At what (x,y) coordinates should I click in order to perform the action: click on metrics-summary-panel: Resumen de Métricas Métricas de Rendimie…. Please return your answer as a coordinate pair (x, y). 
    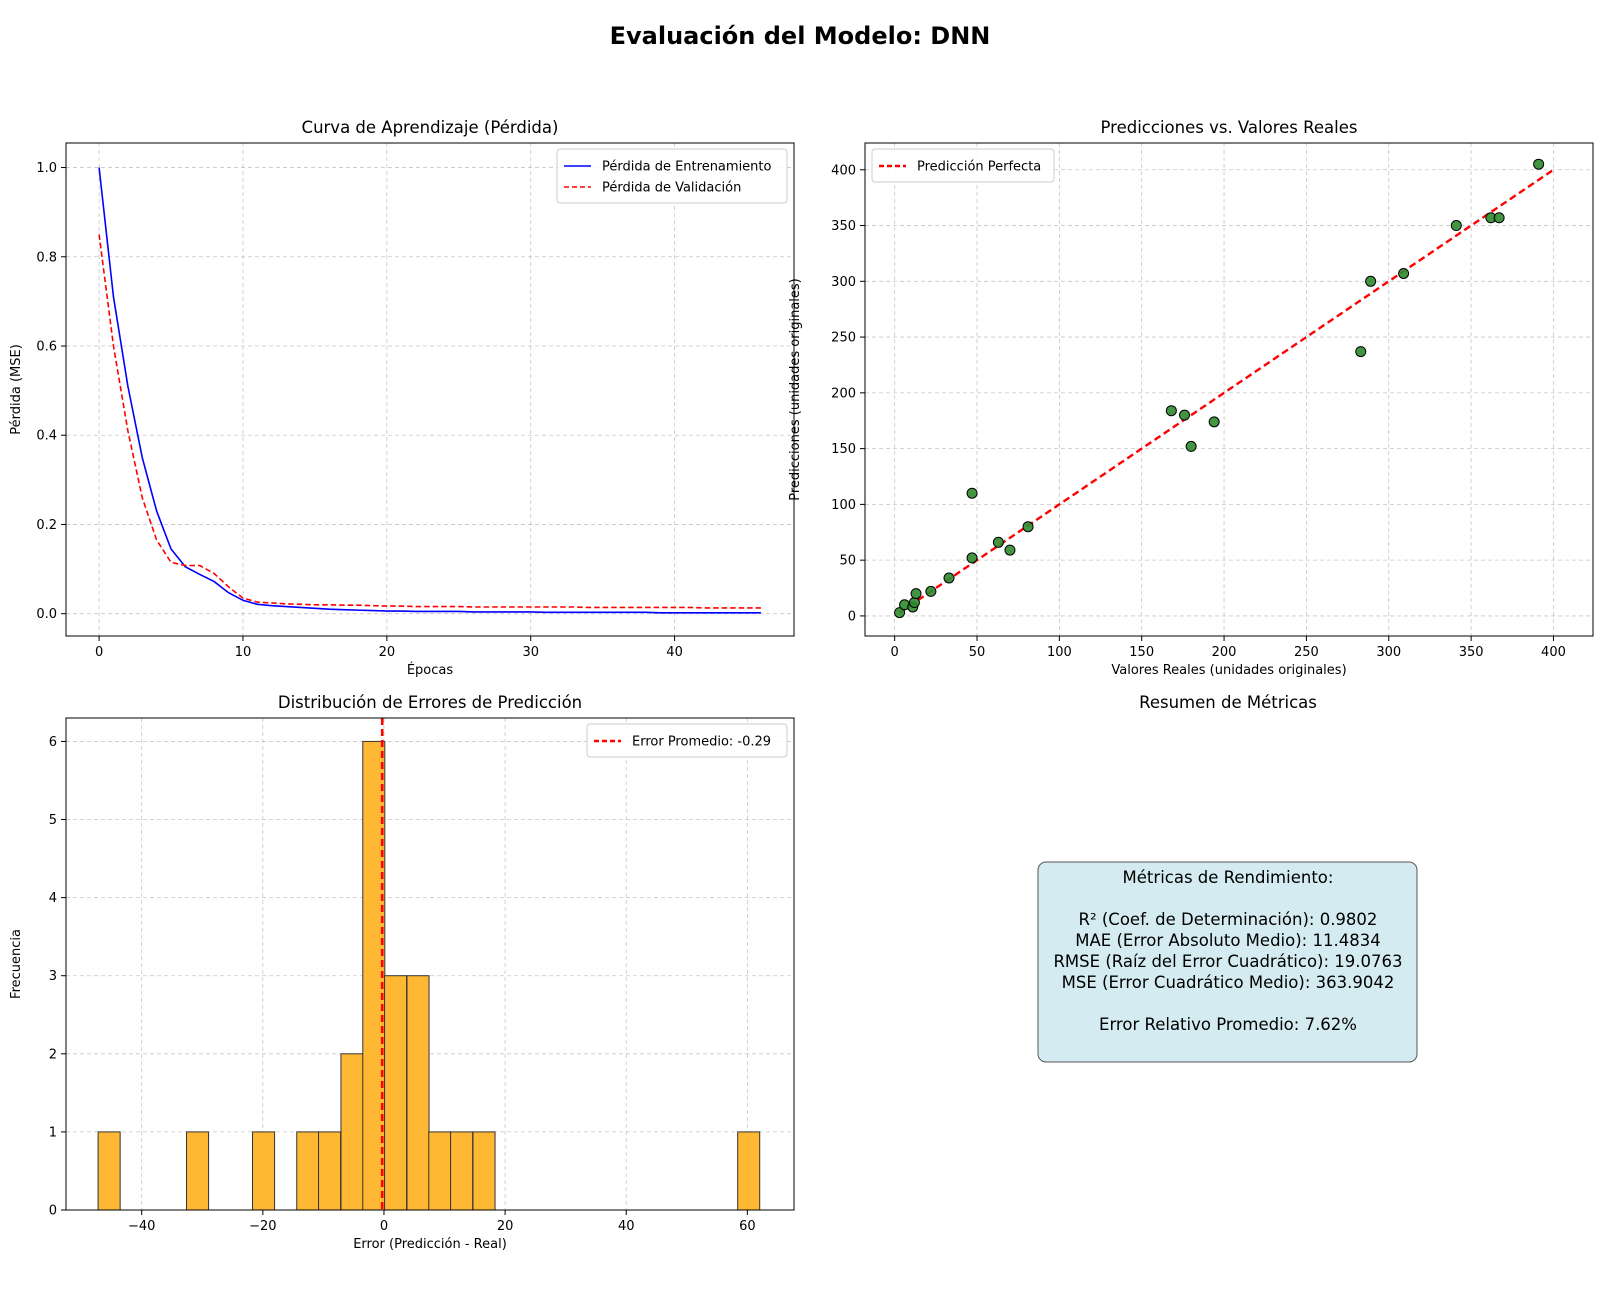
    Looking at the image, I should click on (1227, 878).